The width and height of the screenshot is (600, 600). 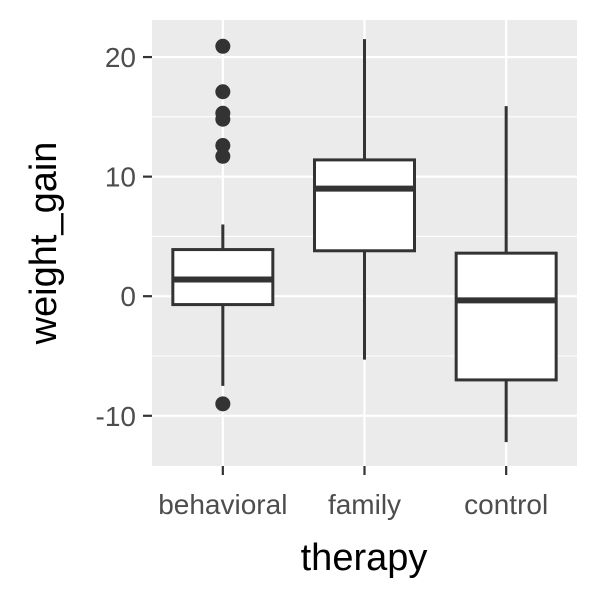 What do you see at coordinates (120, 57) in the screenshot?
I see `y-tick-label: 20` at bounding box center [120, 57].